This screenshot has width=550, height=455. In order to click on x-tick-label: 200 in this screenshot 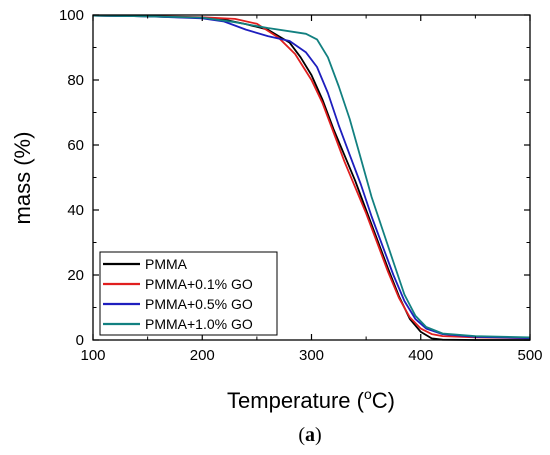, I will do `click(202, 355)`.